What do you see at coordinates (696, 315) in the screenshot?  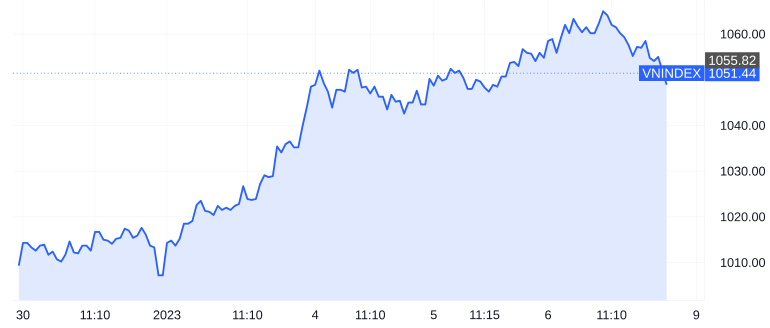 I see `x-tick-label: 9` at bounding box center [696, 315].